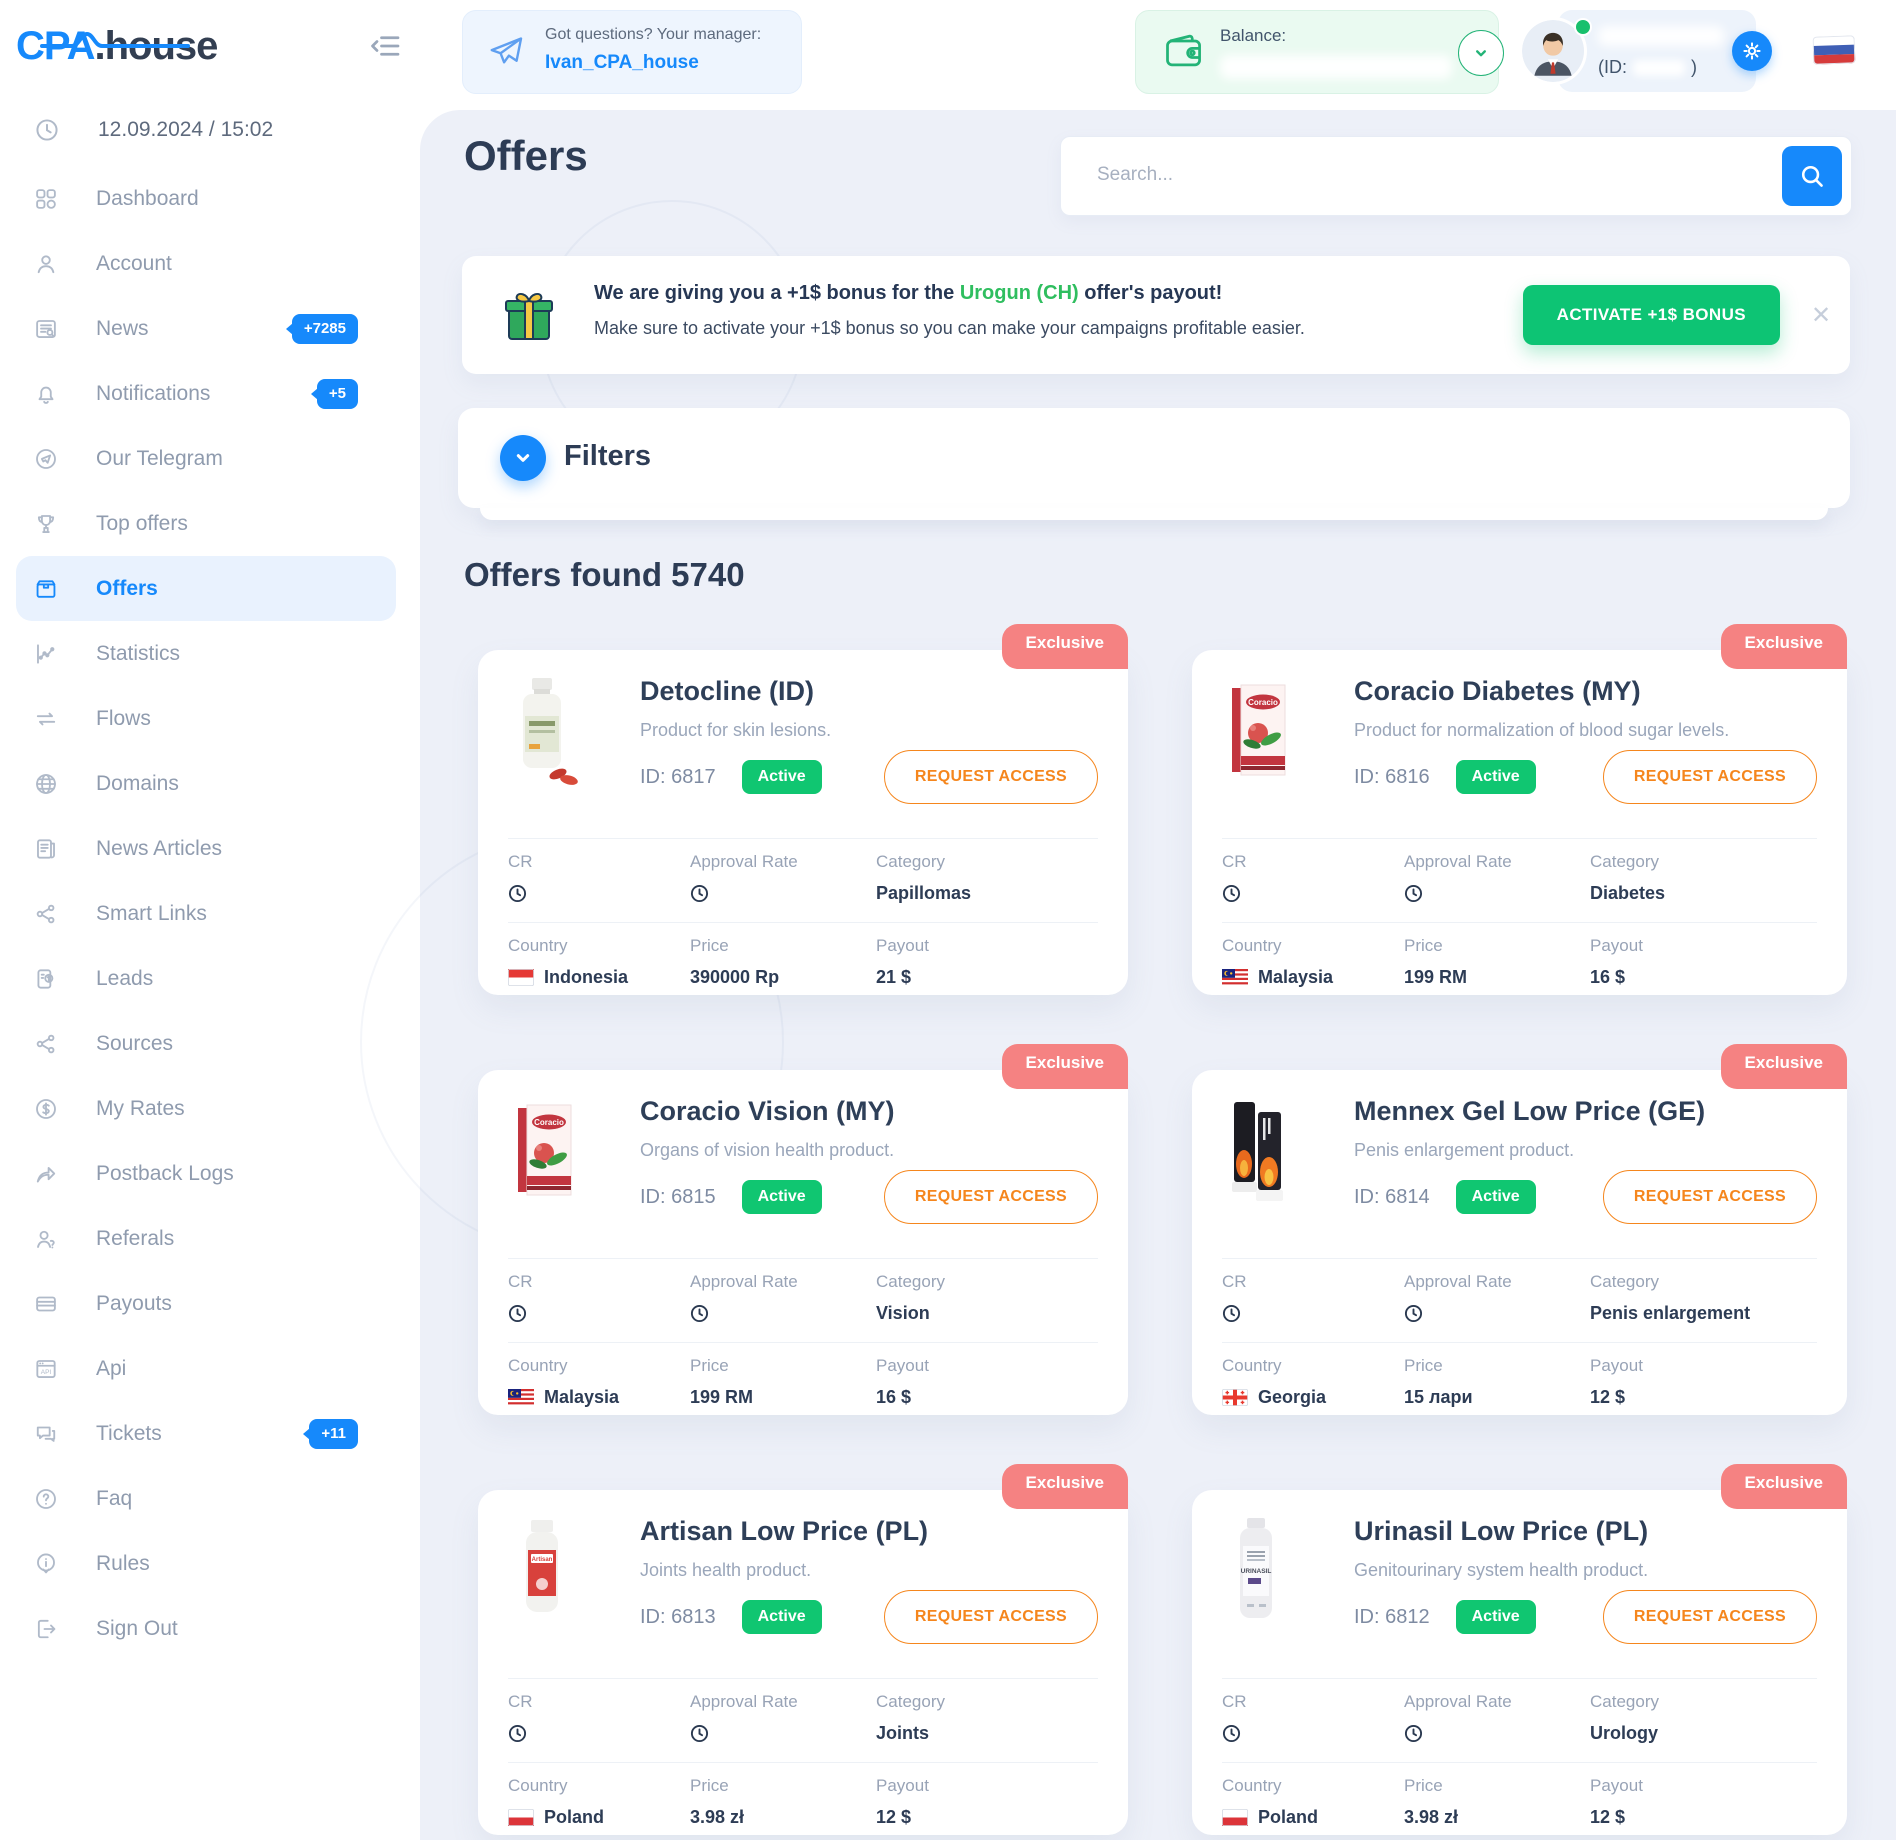 The image size is (1896, 1840). What do you see at coordinates (147, 198) in the screenshot?
I see `sidebar-item-label: Dashboard` at bounding box center [147, 198].